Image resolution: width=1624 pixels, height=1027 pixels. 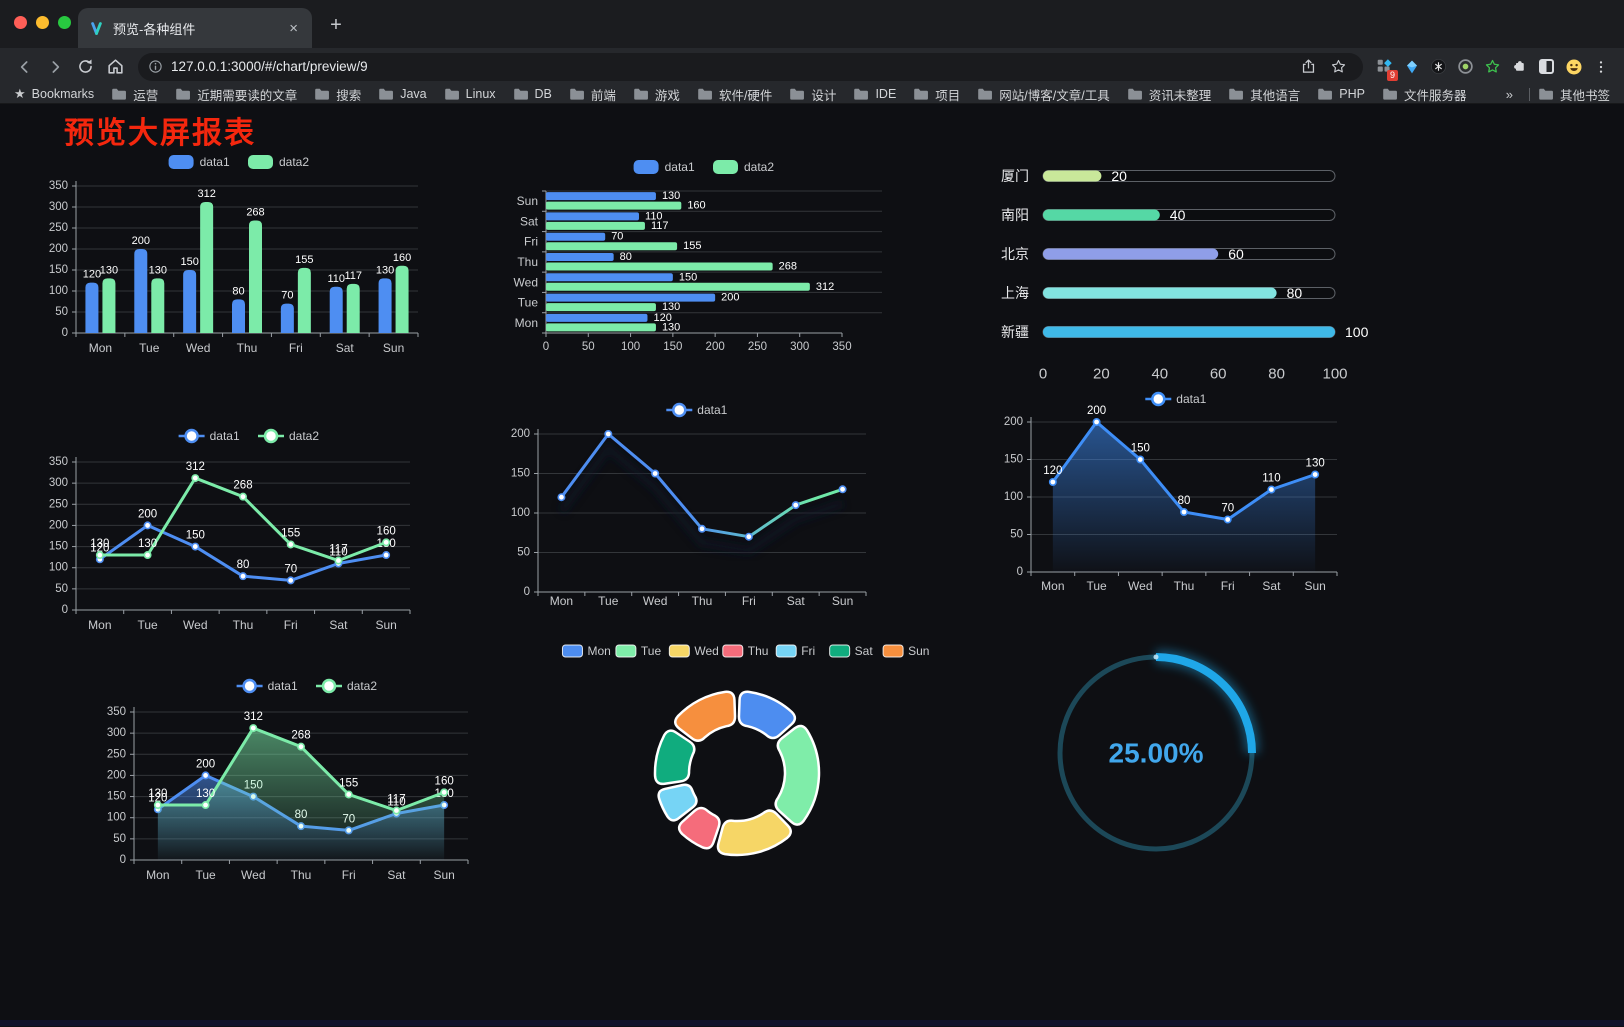 What do you see at coordinates (134, 94) in the screenshot?
I see `bookmark-folder: 运营` at bounding box center [134, 94].